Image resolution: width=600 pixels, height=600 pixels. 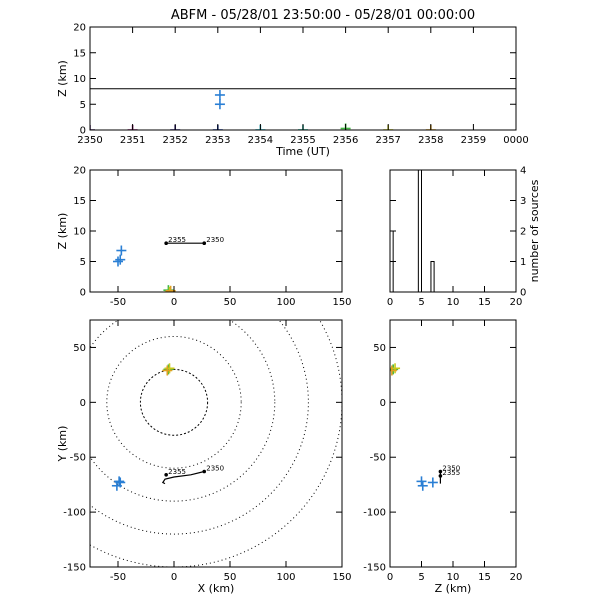 I want to click on y-tick-label: -50, so click(x=378, y=458).